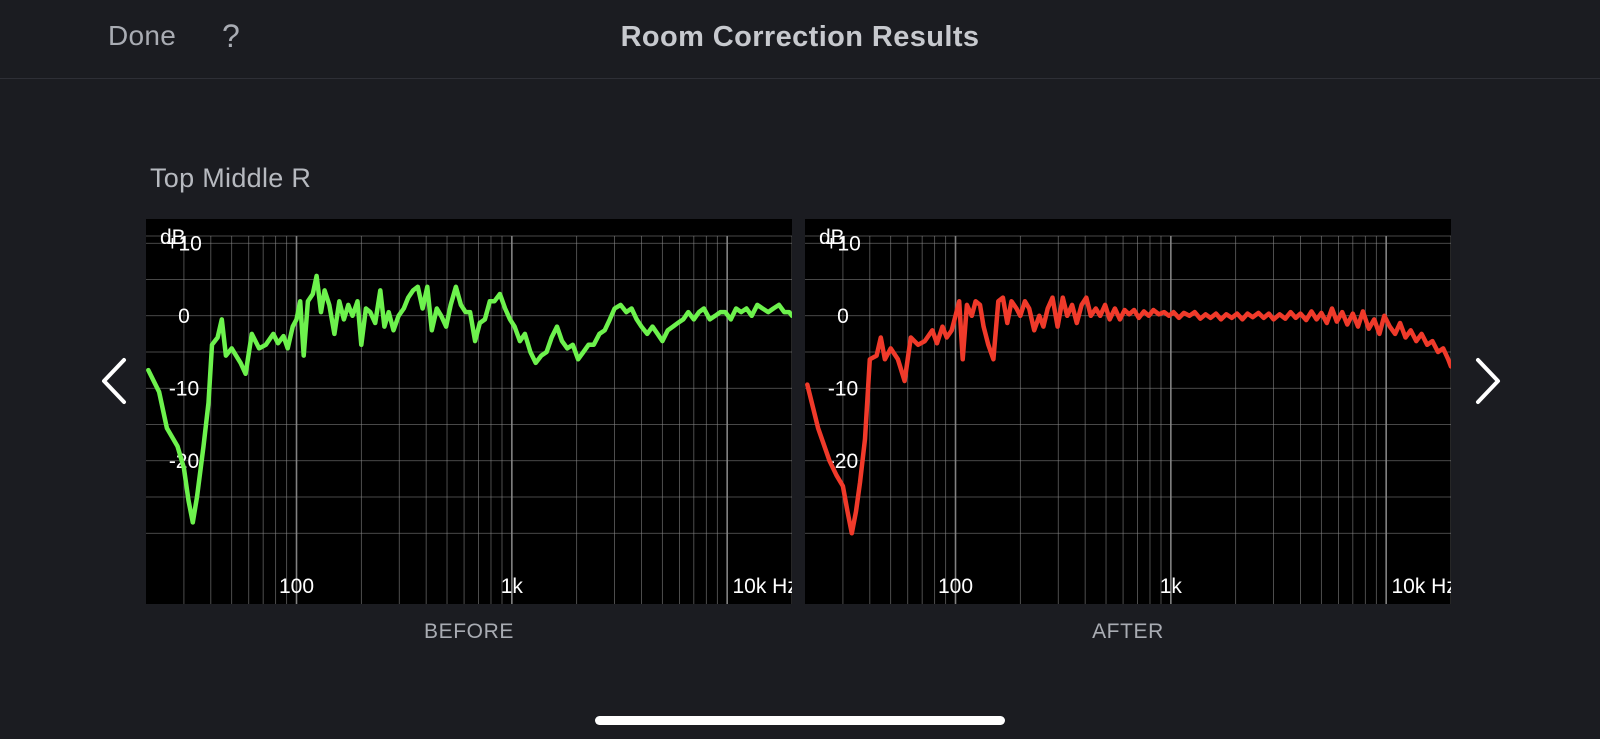 This screenshot has height=739, width=1600. I want to click on before-caption: BEFORE, so click(469, 631).